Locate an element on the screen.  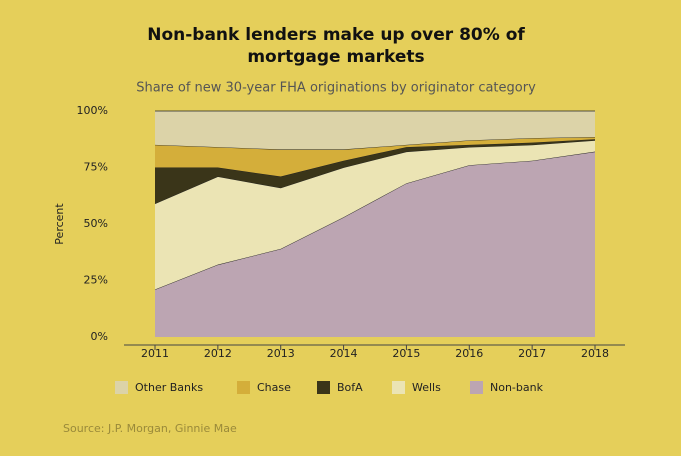
y-tick-label: 100% is located at coordinates (92, 110).